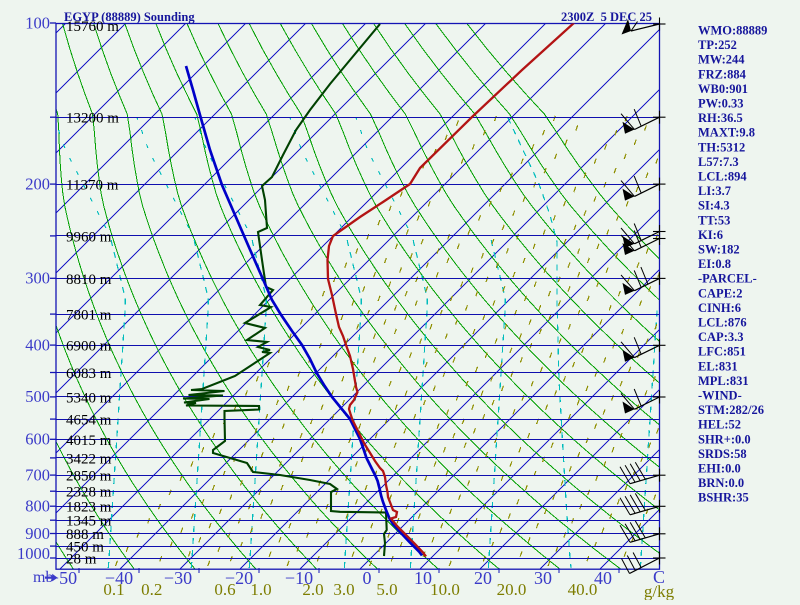  Describe the element at coordinates (724, 439) in the screenshot. I see `svg-text: SHR+:0.0` at that location.